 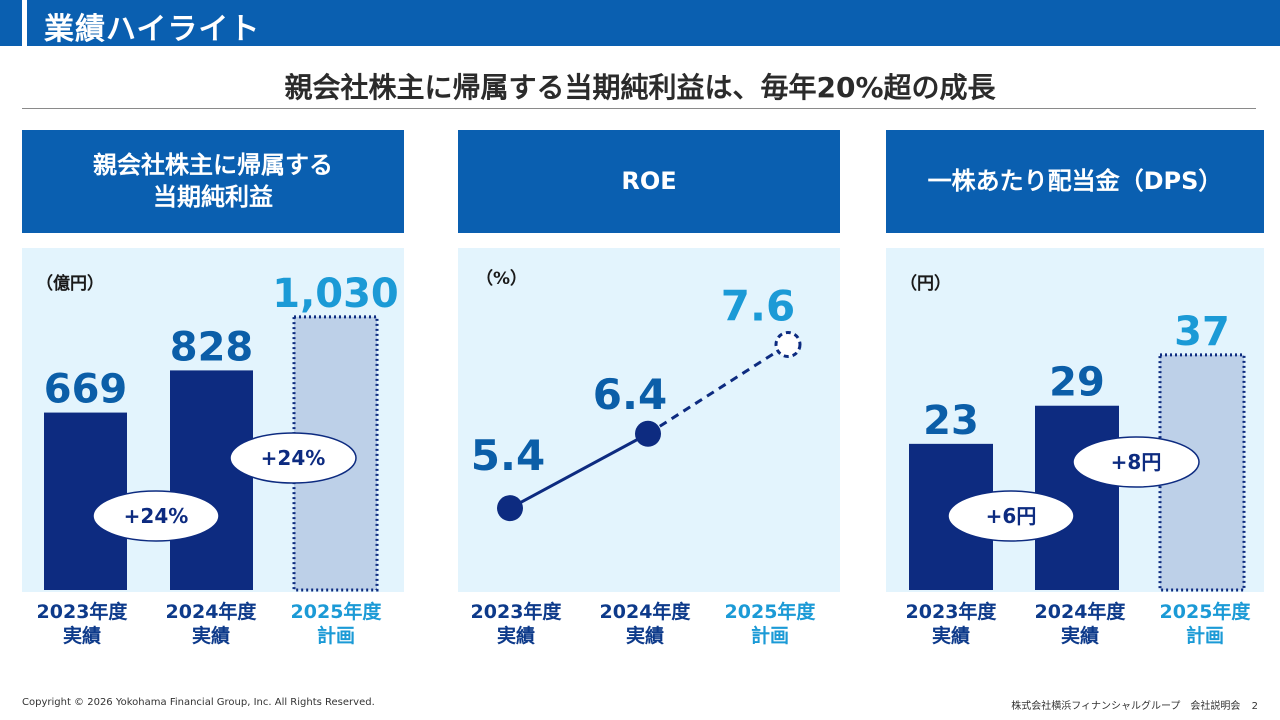 What do you see at coordinates (788, 345) in the screenshot?
I see `data-point-plan` at bounding box center [788, 345].